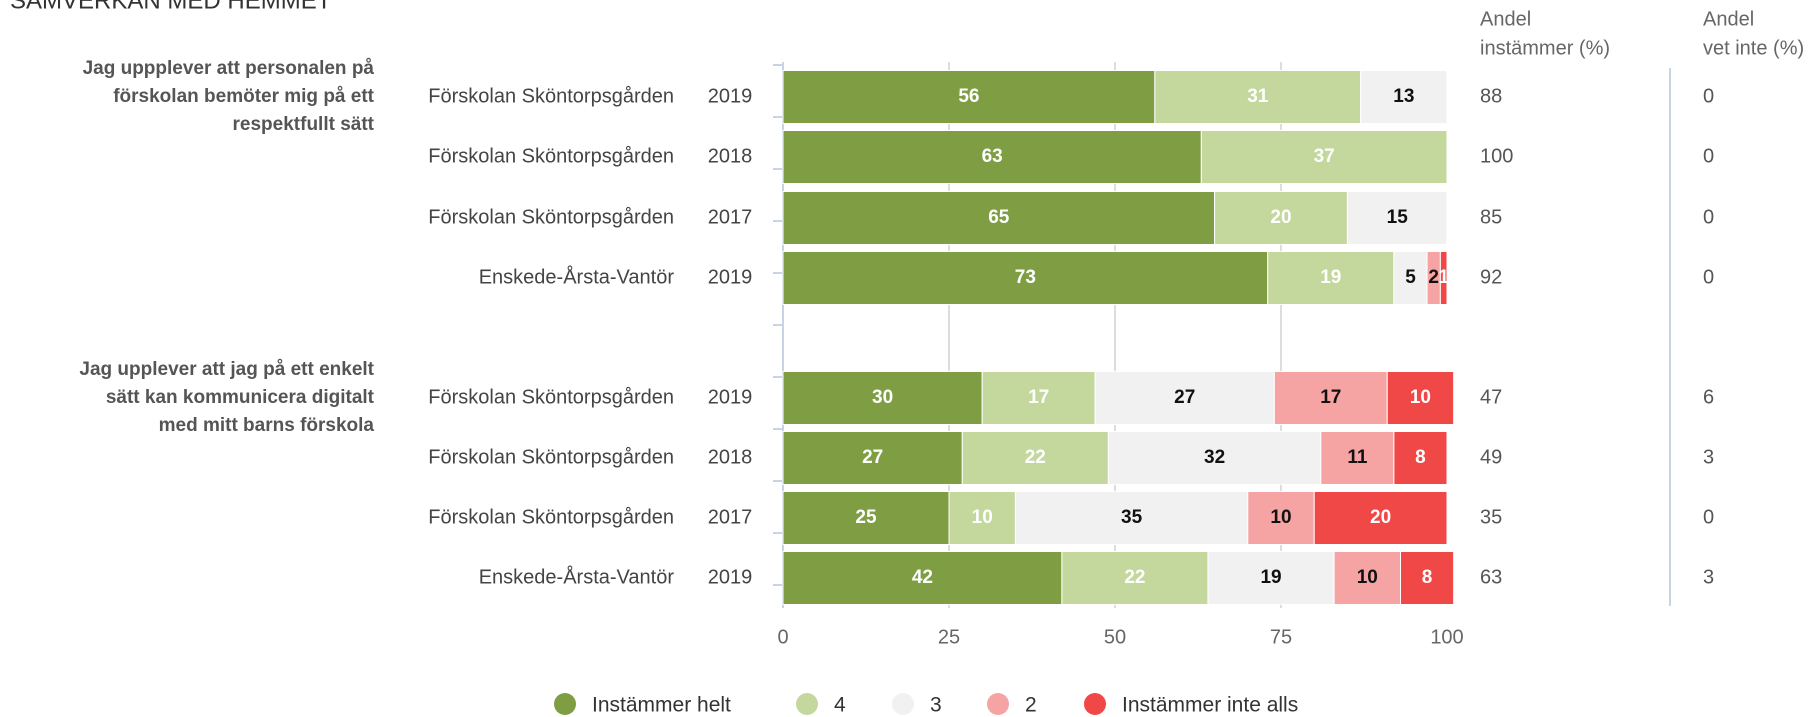 The image size is (1810, 717). Describe the element at coordinates (1031, 705) in the screenshot. I see `legend-label: 2` at that location.